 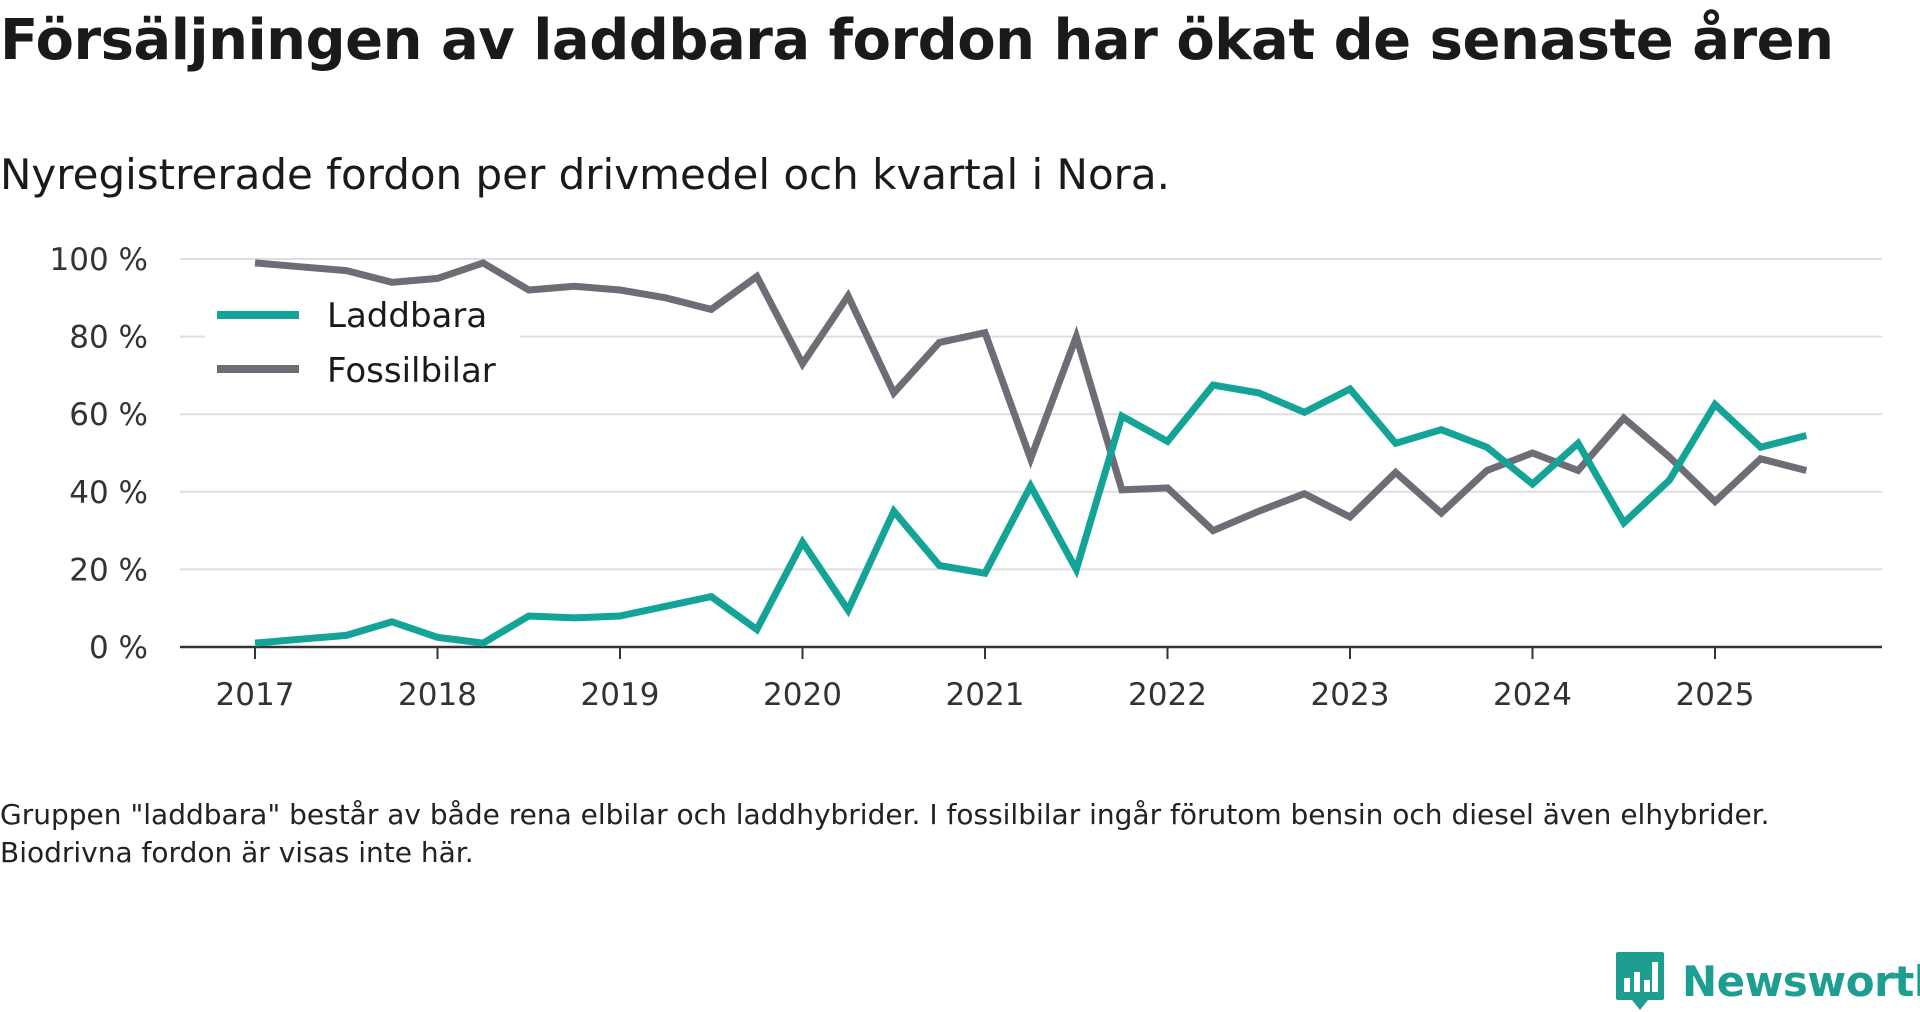 What do you see at coordinates (1715, 695) in the screenshot?
I see `x-tick-label: 2025` at bounding box center [1715, 695].